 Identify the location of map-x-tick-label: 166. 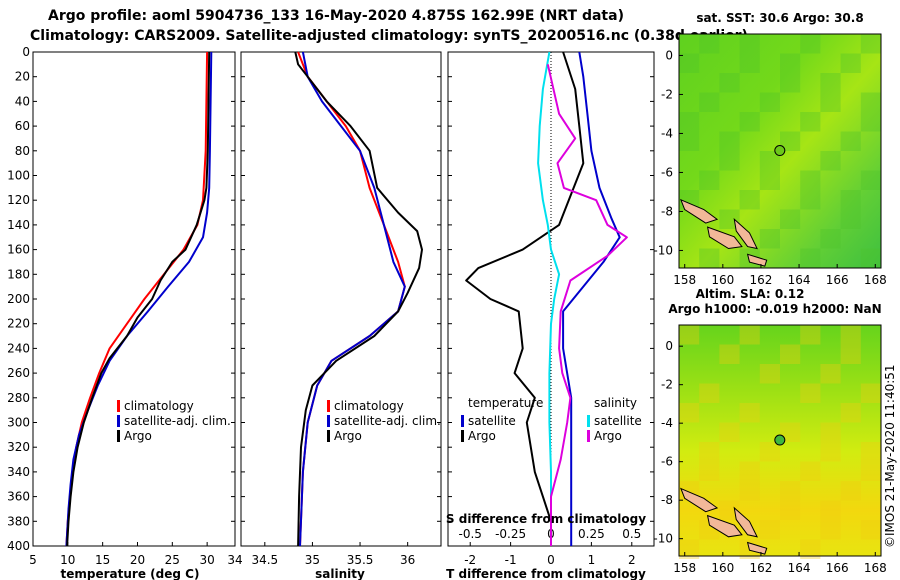
(837, 280).